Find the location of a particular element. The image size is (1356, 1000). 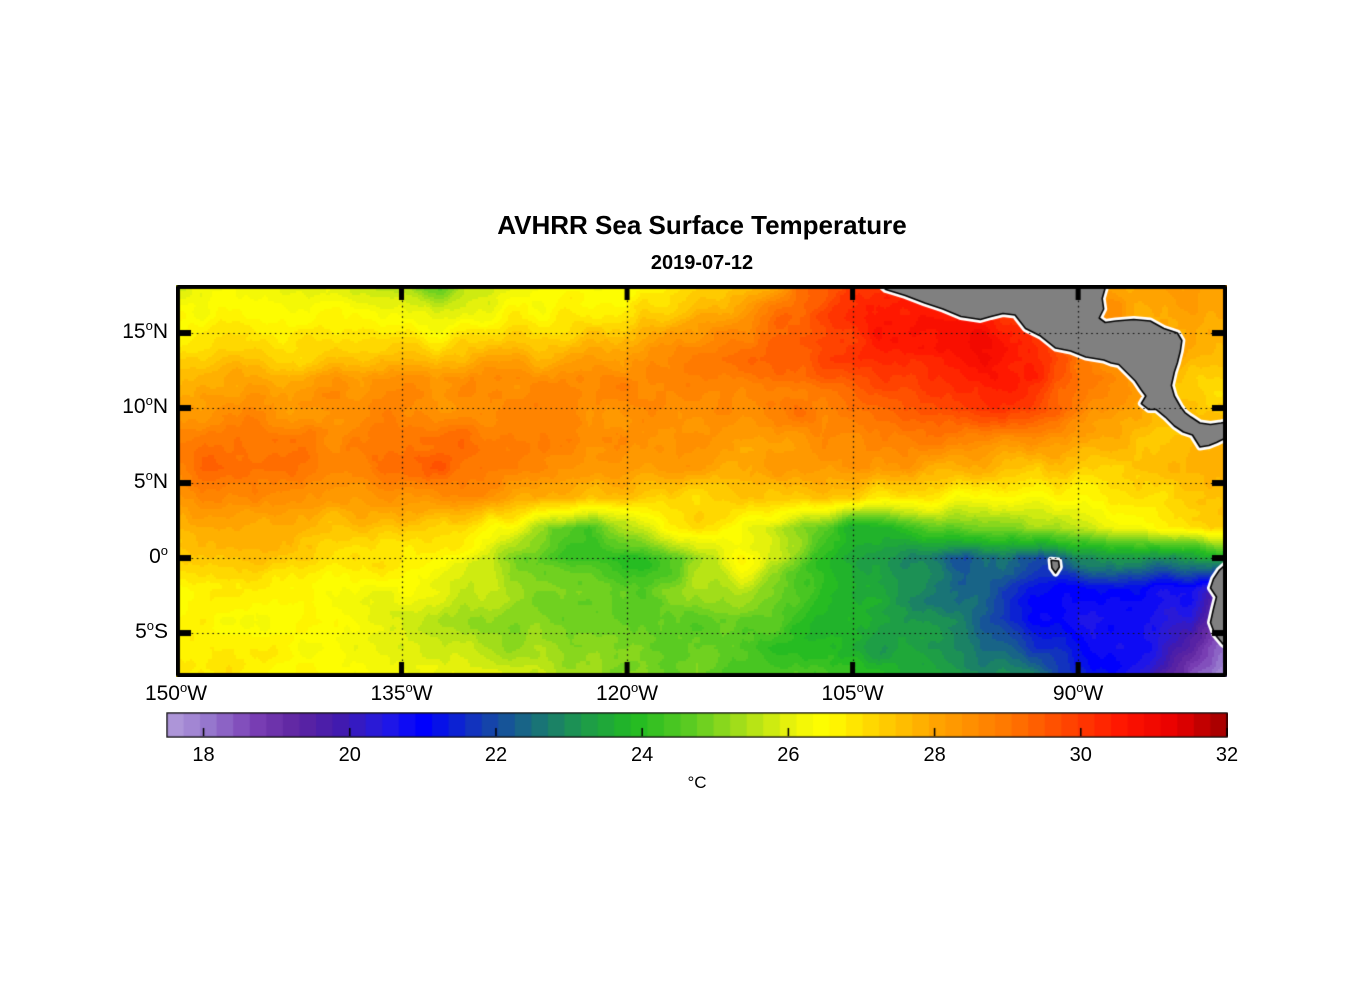

lon-tick-label: 135oW is located at coordinates (401, 692).